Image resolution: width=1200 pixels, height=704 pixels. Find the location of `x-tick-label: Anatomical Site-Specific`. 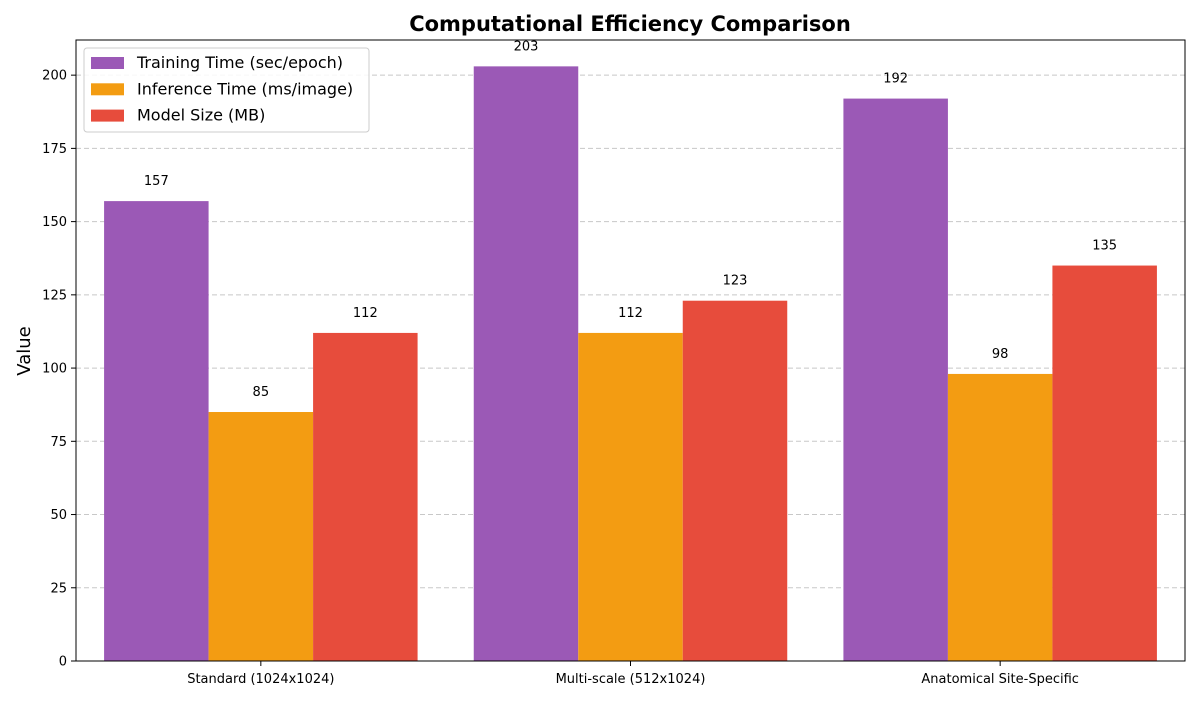

x-tick-label: Anatomical Site-Specific is located at coordinates (1000, 679).